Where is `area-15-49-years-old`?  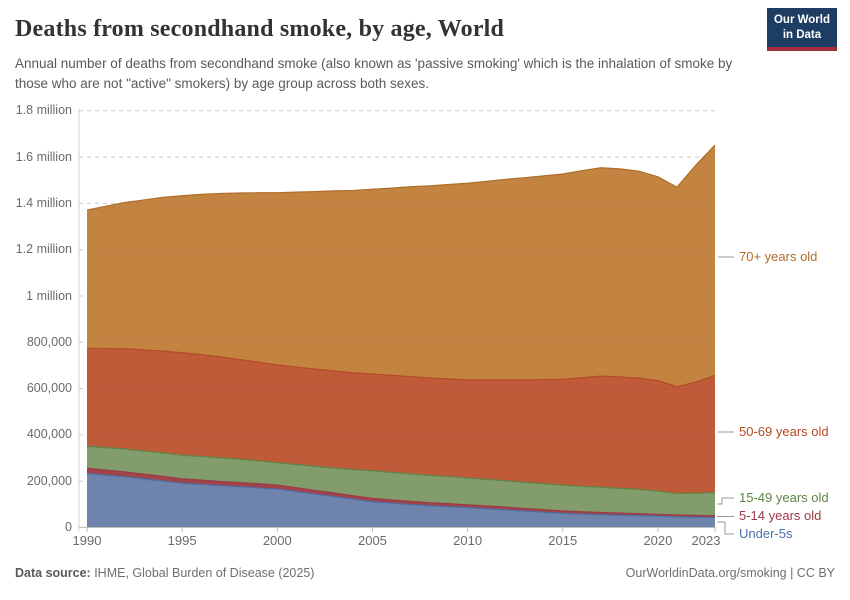
area-15-49-years-old is located at coordinates (401, 481).